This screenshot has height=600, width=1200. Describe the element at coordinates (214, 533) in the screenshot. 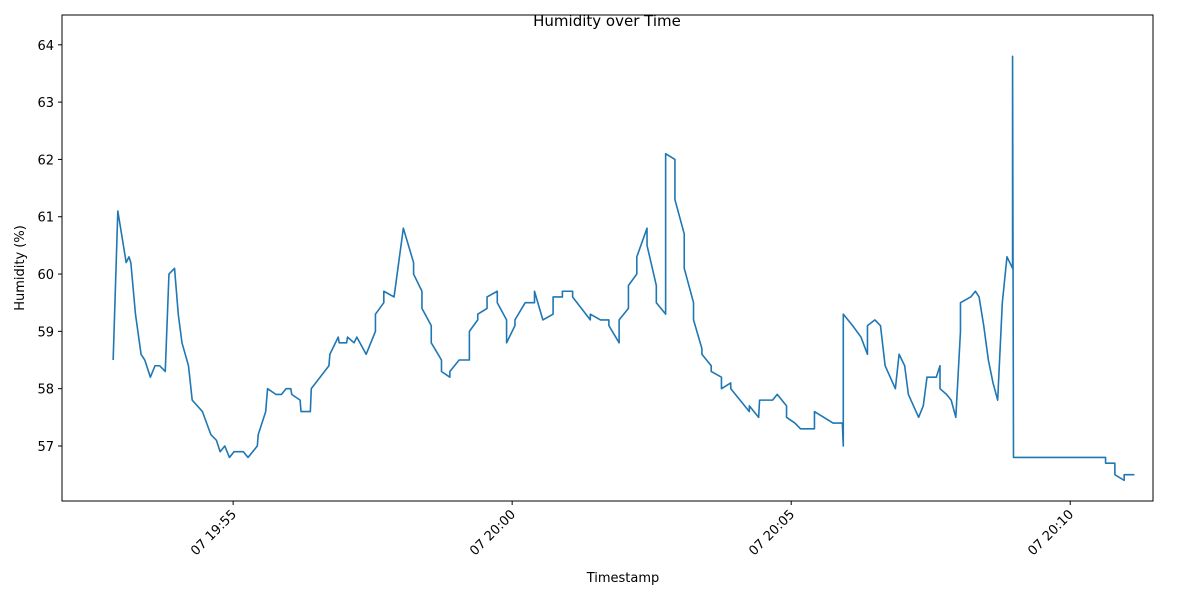

I see `x-tick-label: 07 19:55` at that location.